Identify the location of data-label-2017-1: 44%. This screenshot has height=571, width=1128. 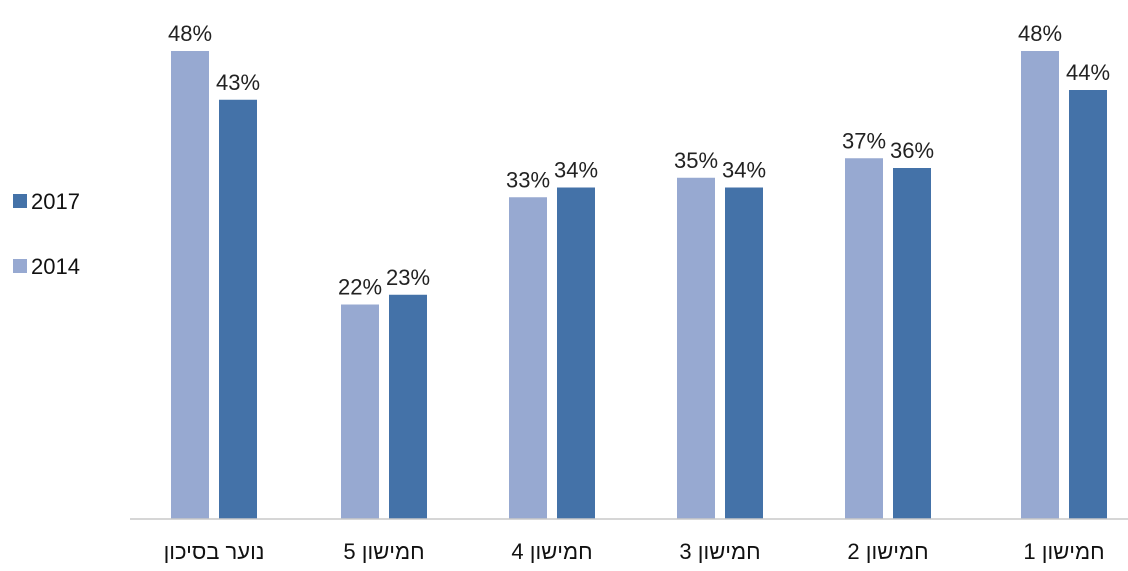
(1088, 72).